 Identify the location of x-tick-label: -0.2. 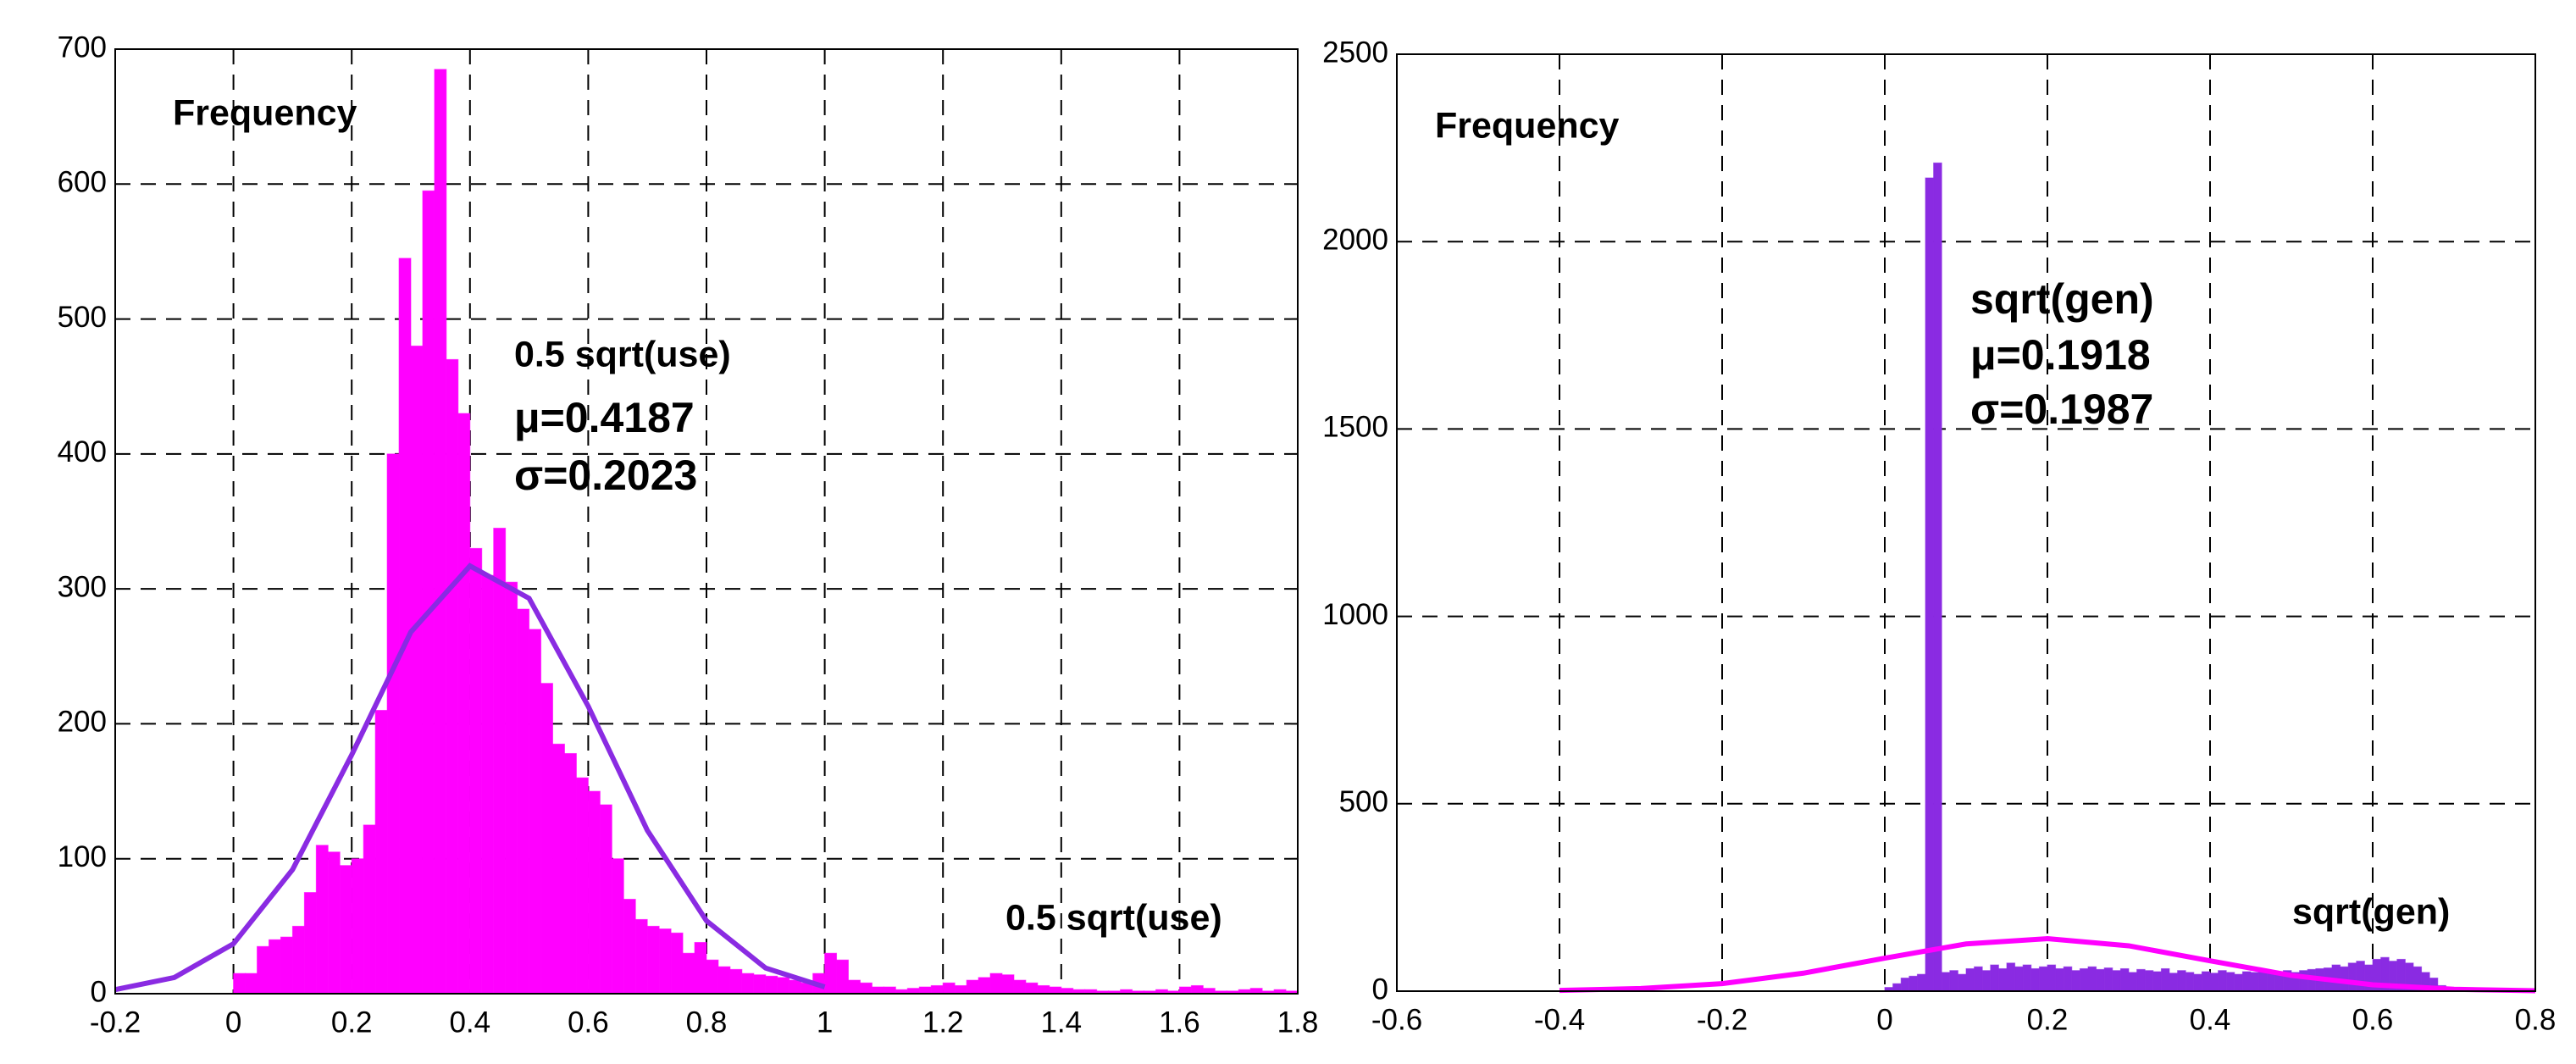
(1722, 1019).